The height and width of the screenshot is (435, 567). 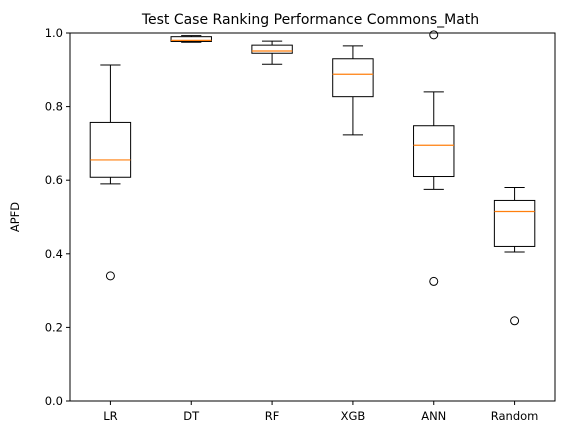 What do you see at coordinates (191, 39) in the screenshot?
I see `box-group-dt` at bounding box center [191, 39].